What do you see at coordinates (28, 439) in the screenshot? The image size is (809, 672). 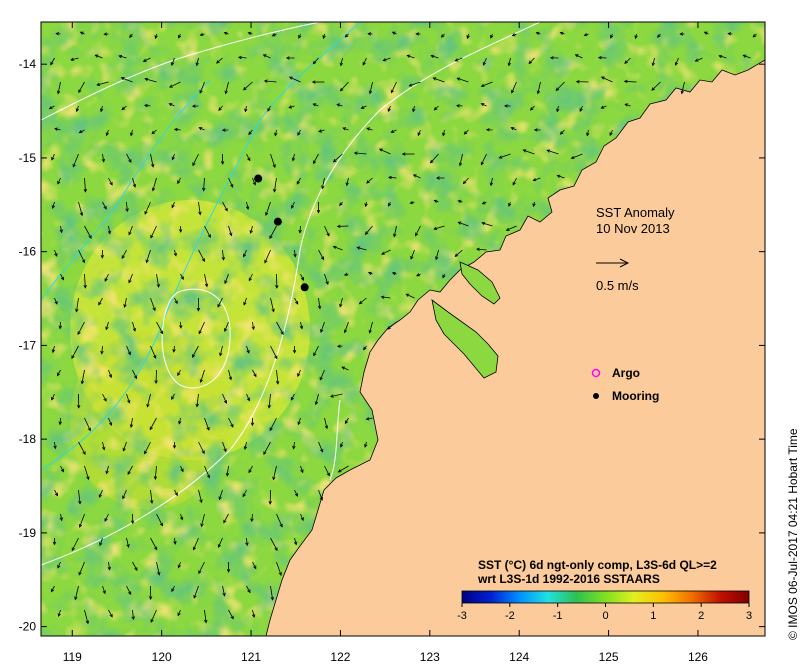 I see `lat-tick-label: -18` at bounding box center [28, 439].